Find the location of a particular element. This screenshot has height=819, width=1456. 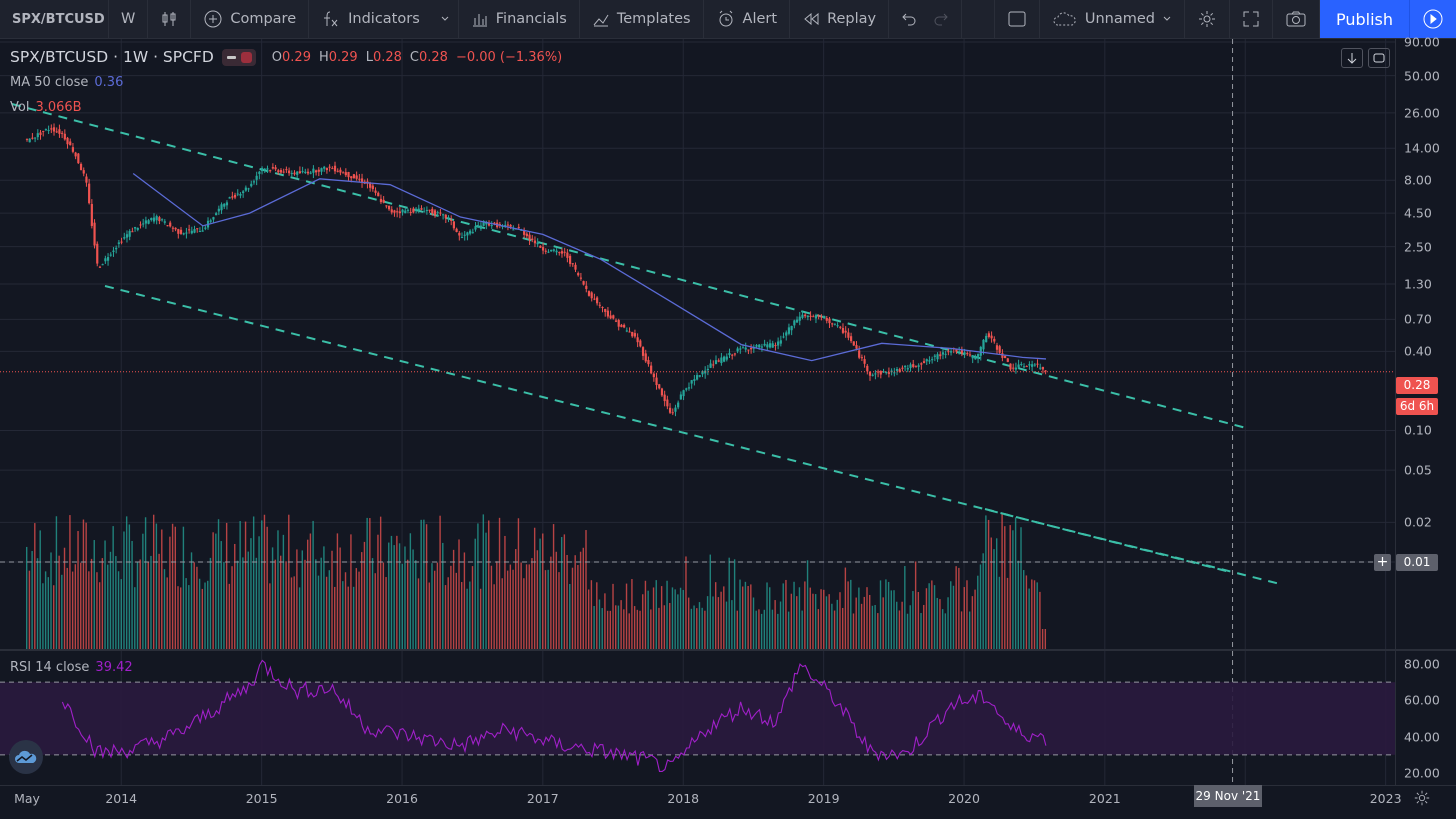

indicators-dropdown is located at coordinates (445, 19).